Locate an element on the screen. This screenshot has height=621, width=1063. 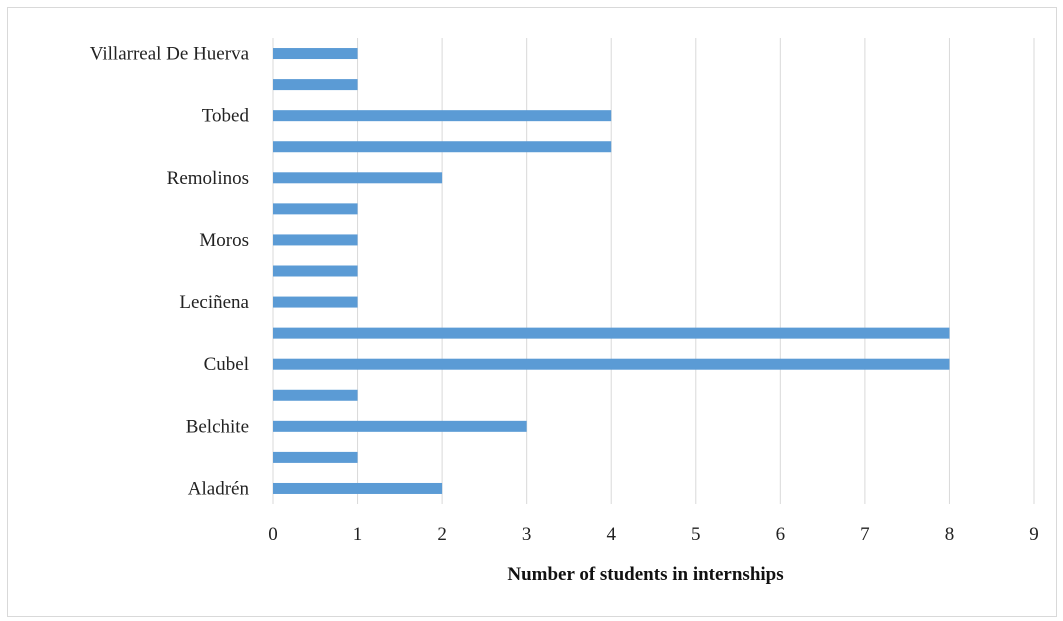
category-label-8: Moros is located at coordinates (224, 240).